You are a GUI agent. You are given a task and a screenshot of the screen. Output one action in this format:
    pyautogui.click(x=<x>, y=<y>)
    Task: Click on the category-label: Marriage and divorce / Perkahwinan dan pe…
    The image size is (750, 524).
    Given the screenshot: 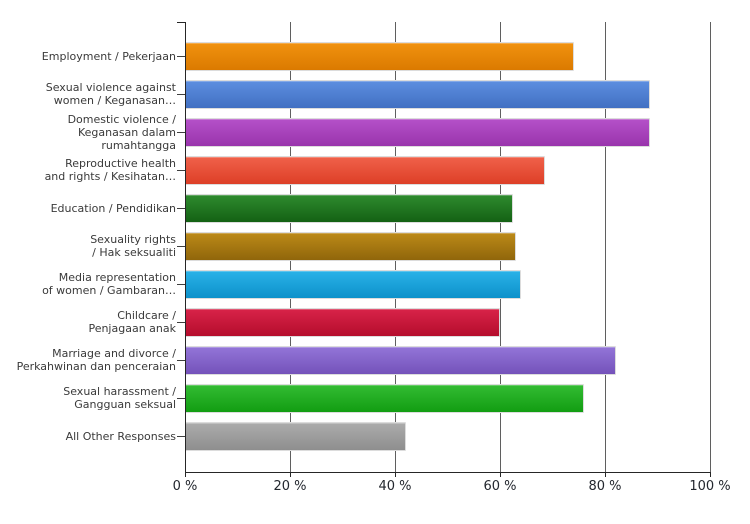 What is the action you would take?
    pyautogui.click(x=92, y=360)
    